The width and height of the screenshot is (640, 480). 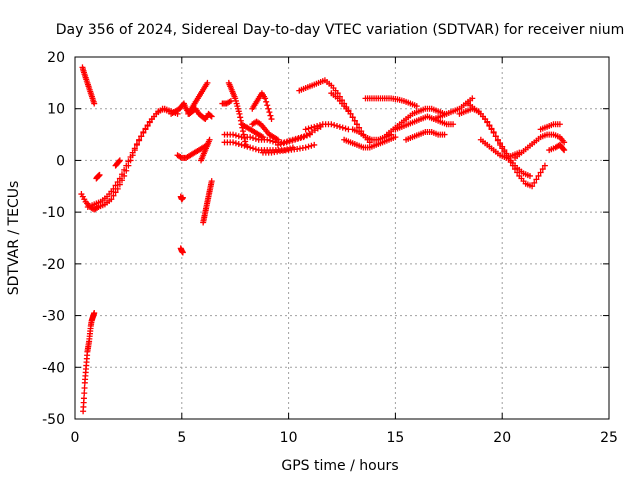 I want to click on y-tick-labels: -50 -40 -30 -20 -10 0 10 20, so click(x=53, y=239).